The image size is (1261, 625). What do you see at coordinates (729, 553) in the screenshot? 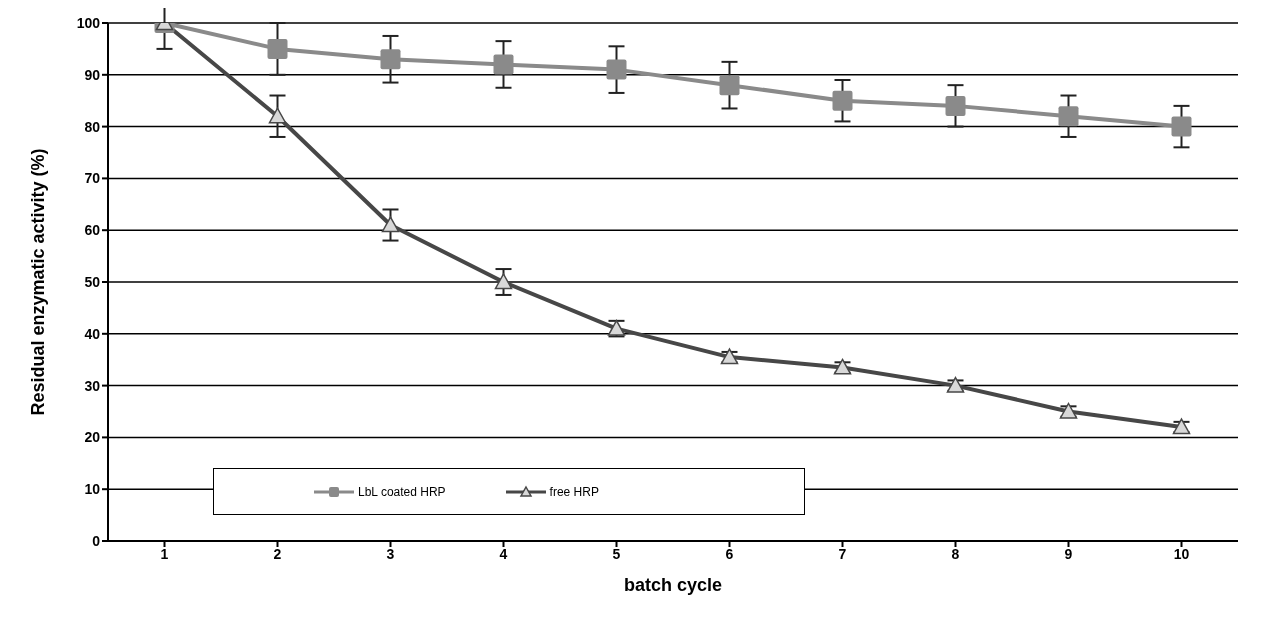
I see `x-tick-label: 6` at bounding box center [729, 553].